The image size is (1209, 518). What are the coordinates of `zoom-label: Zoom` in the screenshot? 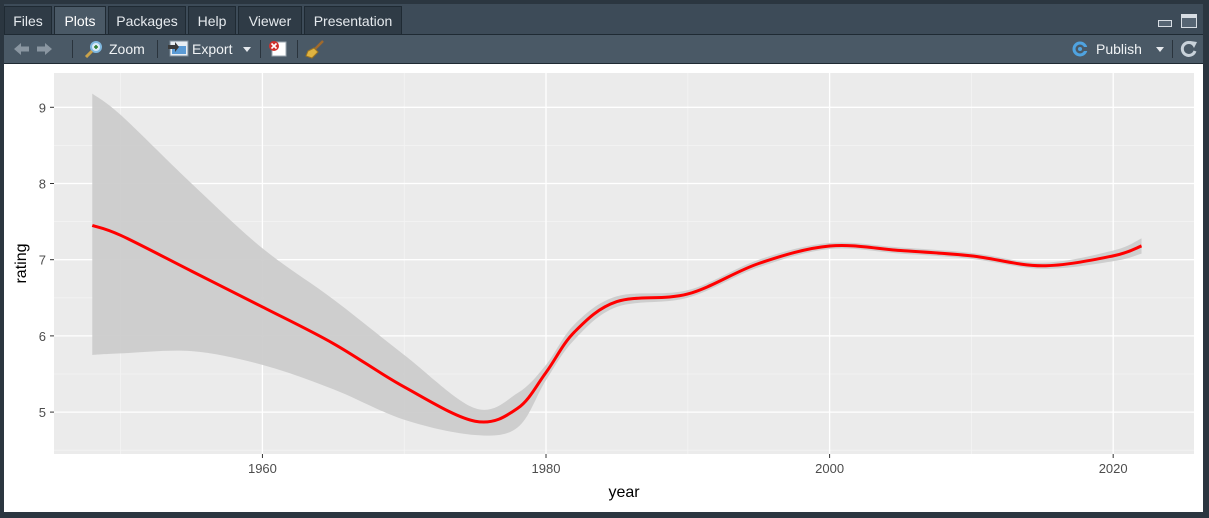 It's located at (127, 49).